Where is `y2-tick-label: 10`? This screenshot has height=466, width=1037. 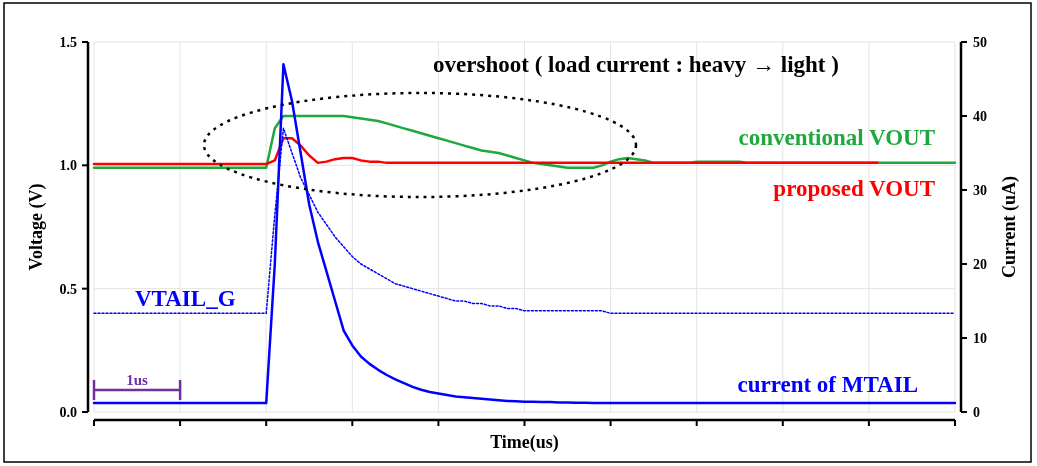
y2-tick-label: 10 is located at coordinates (980, 338).